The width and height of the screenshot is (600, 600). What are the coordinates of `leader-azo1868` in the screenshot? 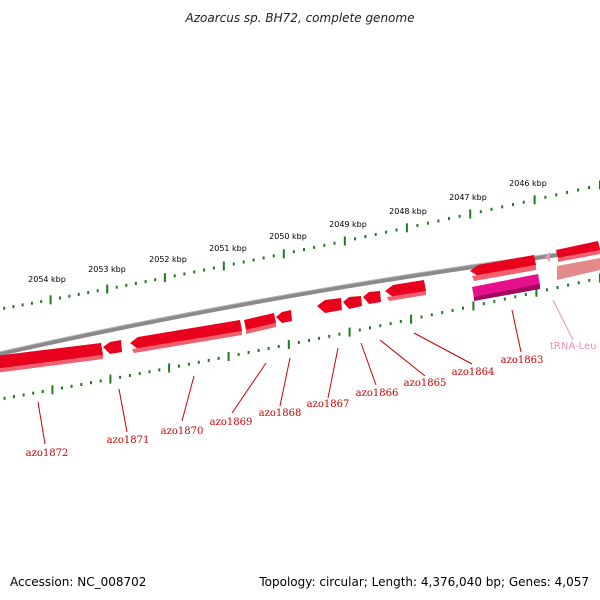 It's located at (285, 382).